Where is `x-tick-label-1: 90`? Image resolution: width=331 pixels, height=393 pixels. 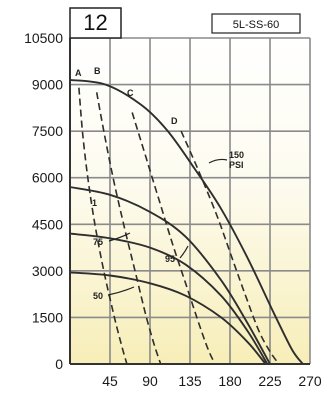
x-tick-label-1: 90 is located at coordinates (150, 381).